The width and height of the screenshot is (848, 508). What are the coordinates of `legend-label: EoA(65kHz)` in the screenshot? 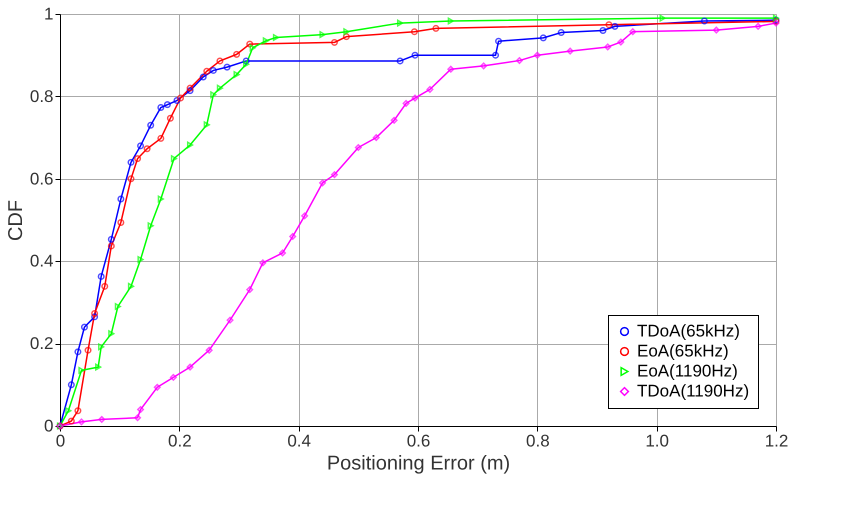 It's located at (683, 351).